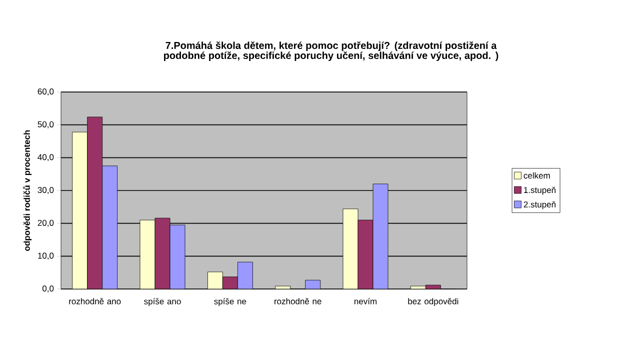 This screenshot has height=340, width=640. Describe the element at coordinates (46, 256) in the screenshot. I see `y-tick-label: 10,0` at that location.